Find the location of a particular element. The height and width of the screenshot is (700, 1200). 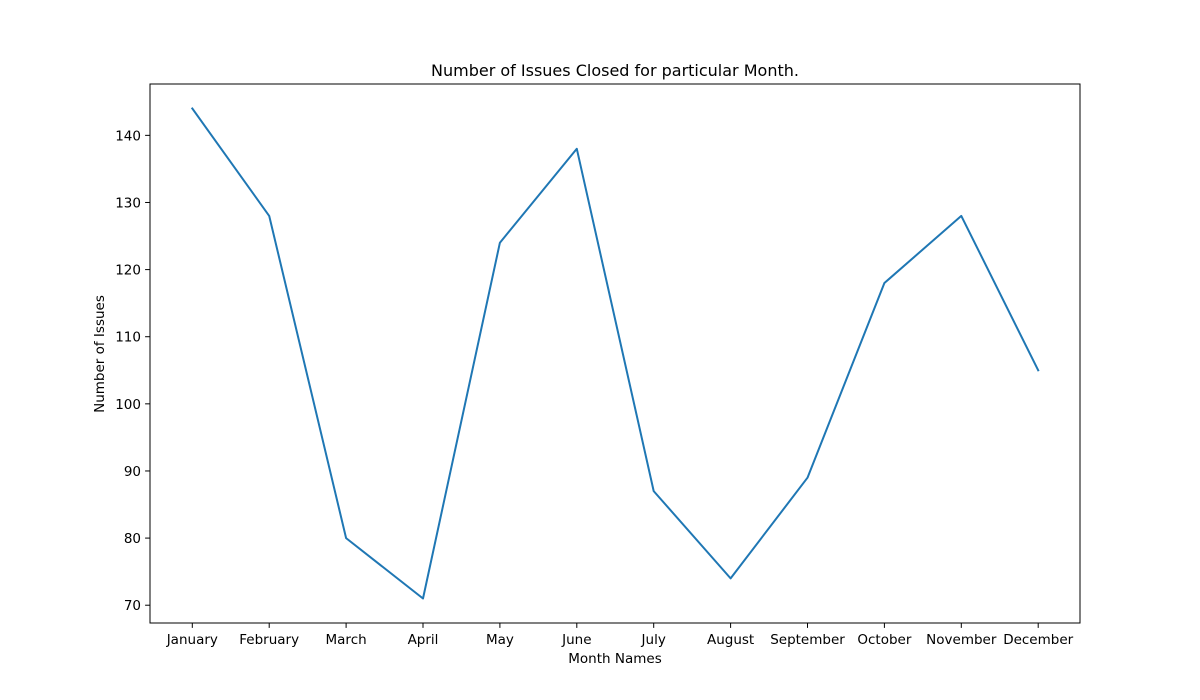

x-tick-label: December is located at coordinates (1038, 640).